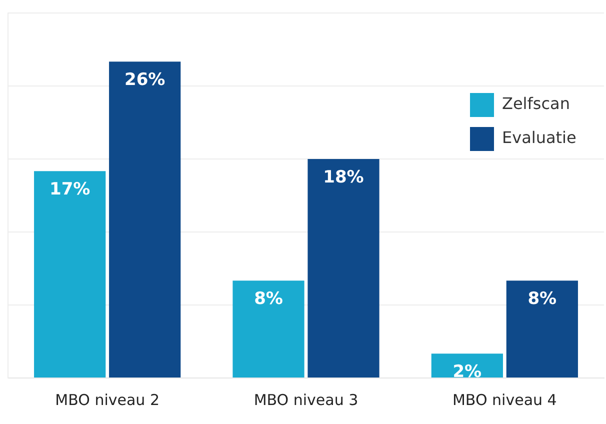 The height and width of the screenshot is (424, 606). What do you see at coordinates (306, 399) in the screenshot?
I see `x-tick-label: MBO niveau 3` at bounding box center [306, 399].